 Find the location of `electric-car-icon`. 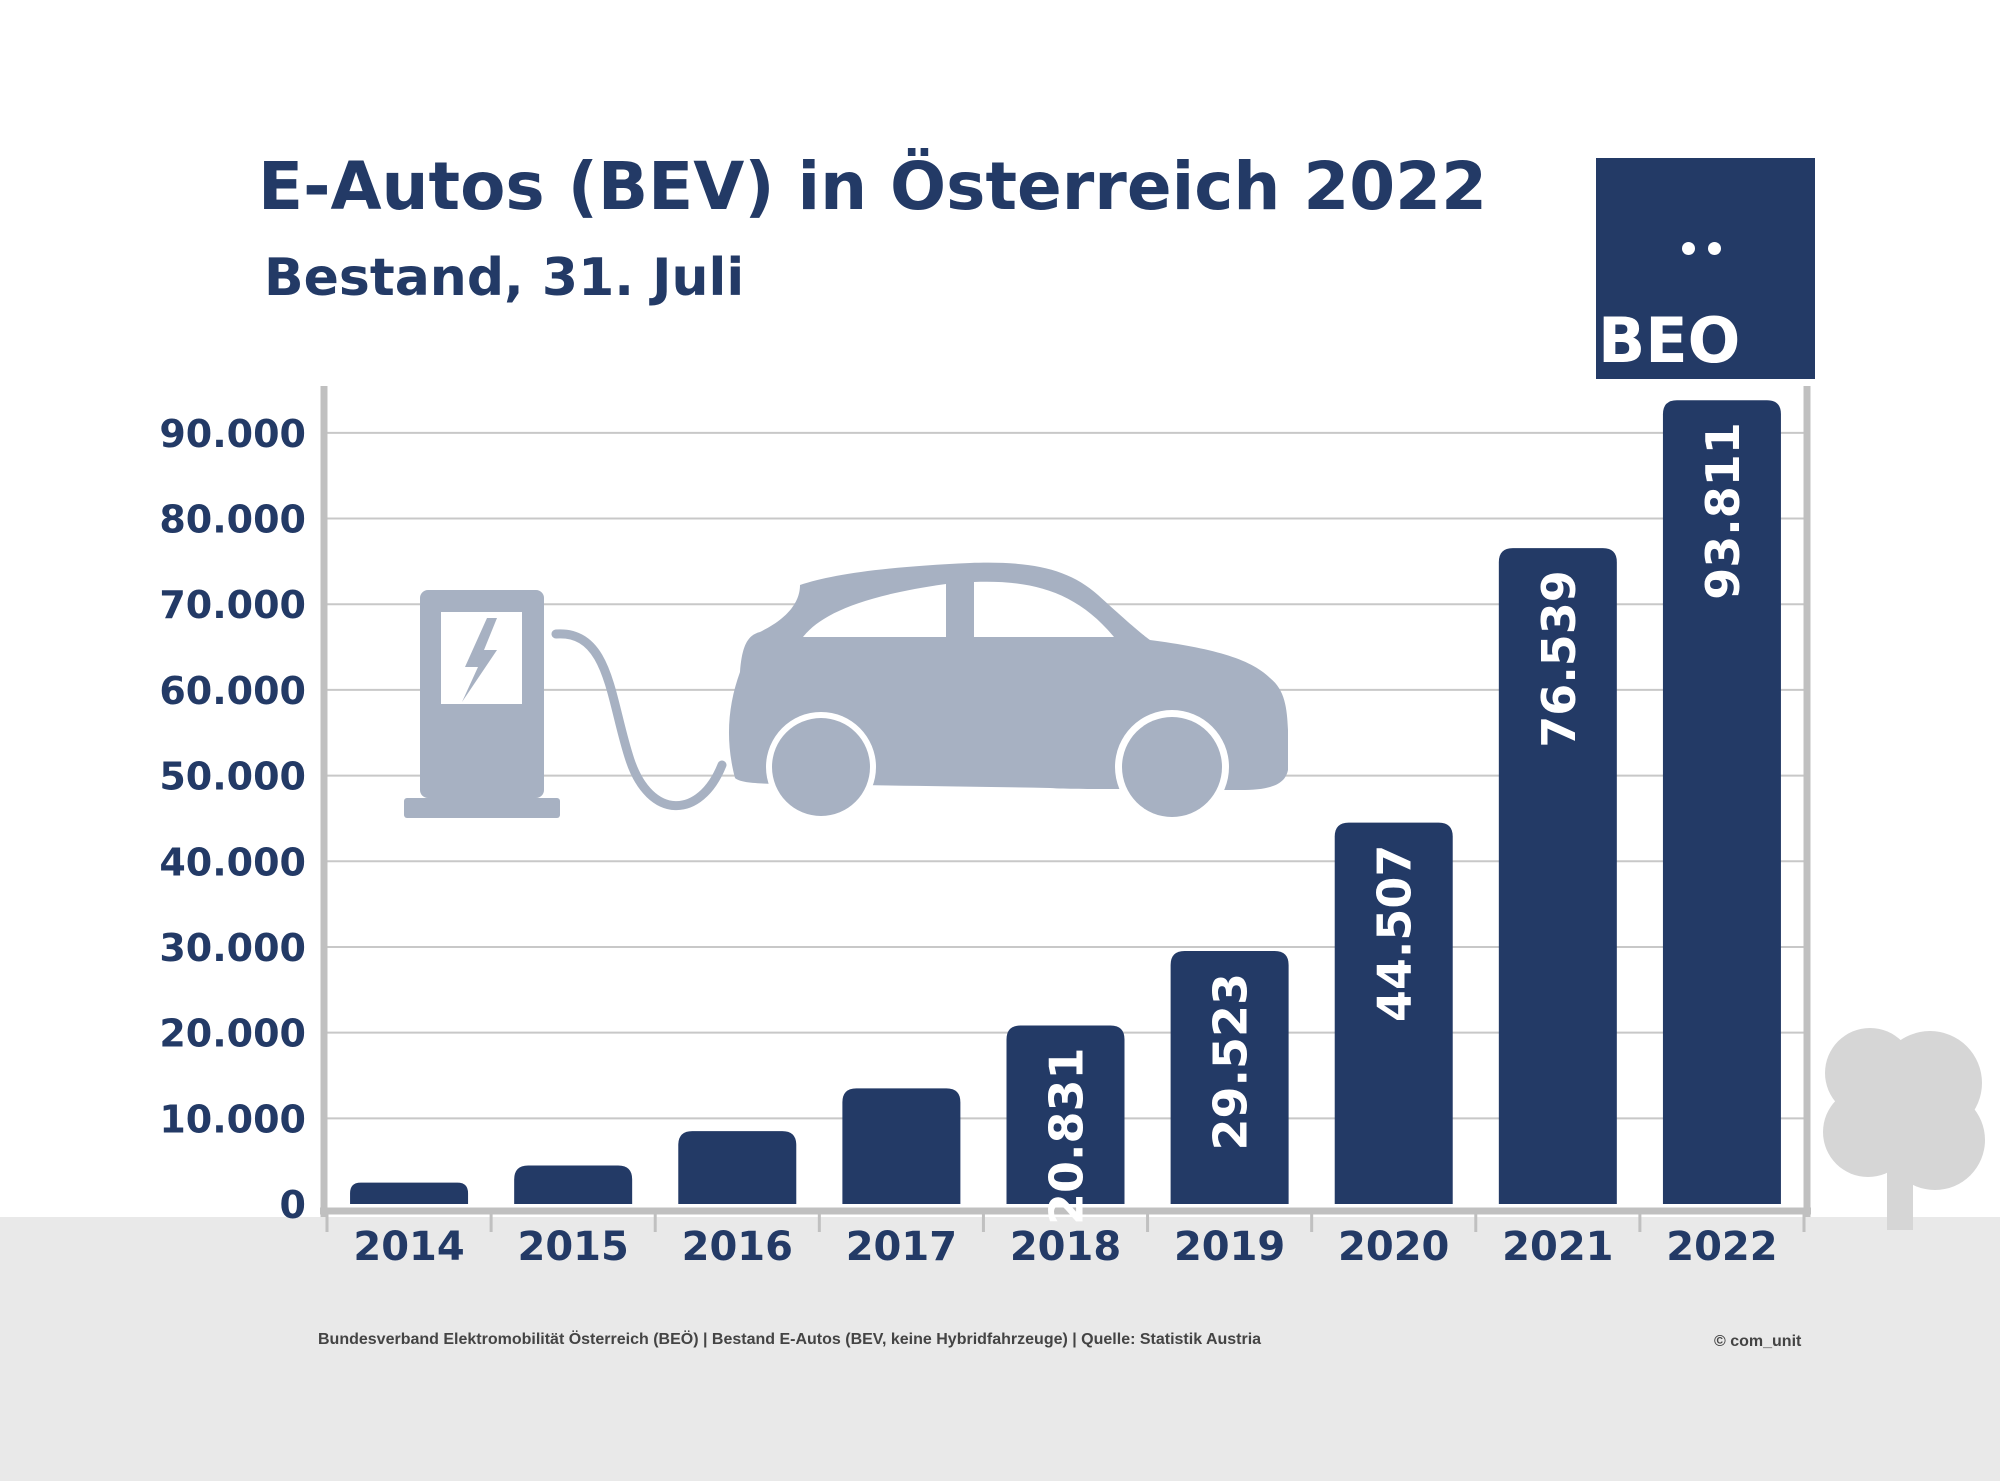

electric-car-icon is located at coordinates (1008, 693).